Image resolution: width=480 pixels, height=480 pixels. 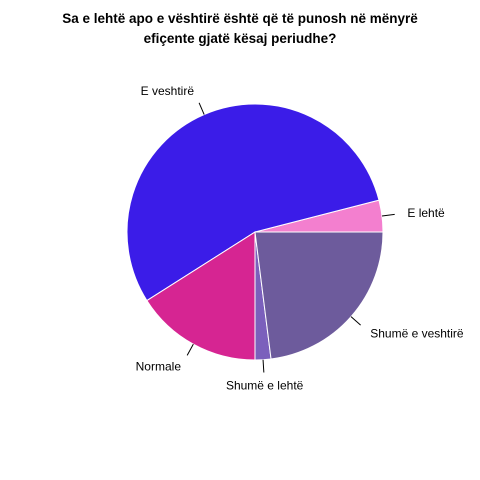 What do you see at coordinates (265, 385) in the screenshot?
I see `slice-label-shume-e-lehte: Shumë e lehtë` at bounding box center [265, 385].